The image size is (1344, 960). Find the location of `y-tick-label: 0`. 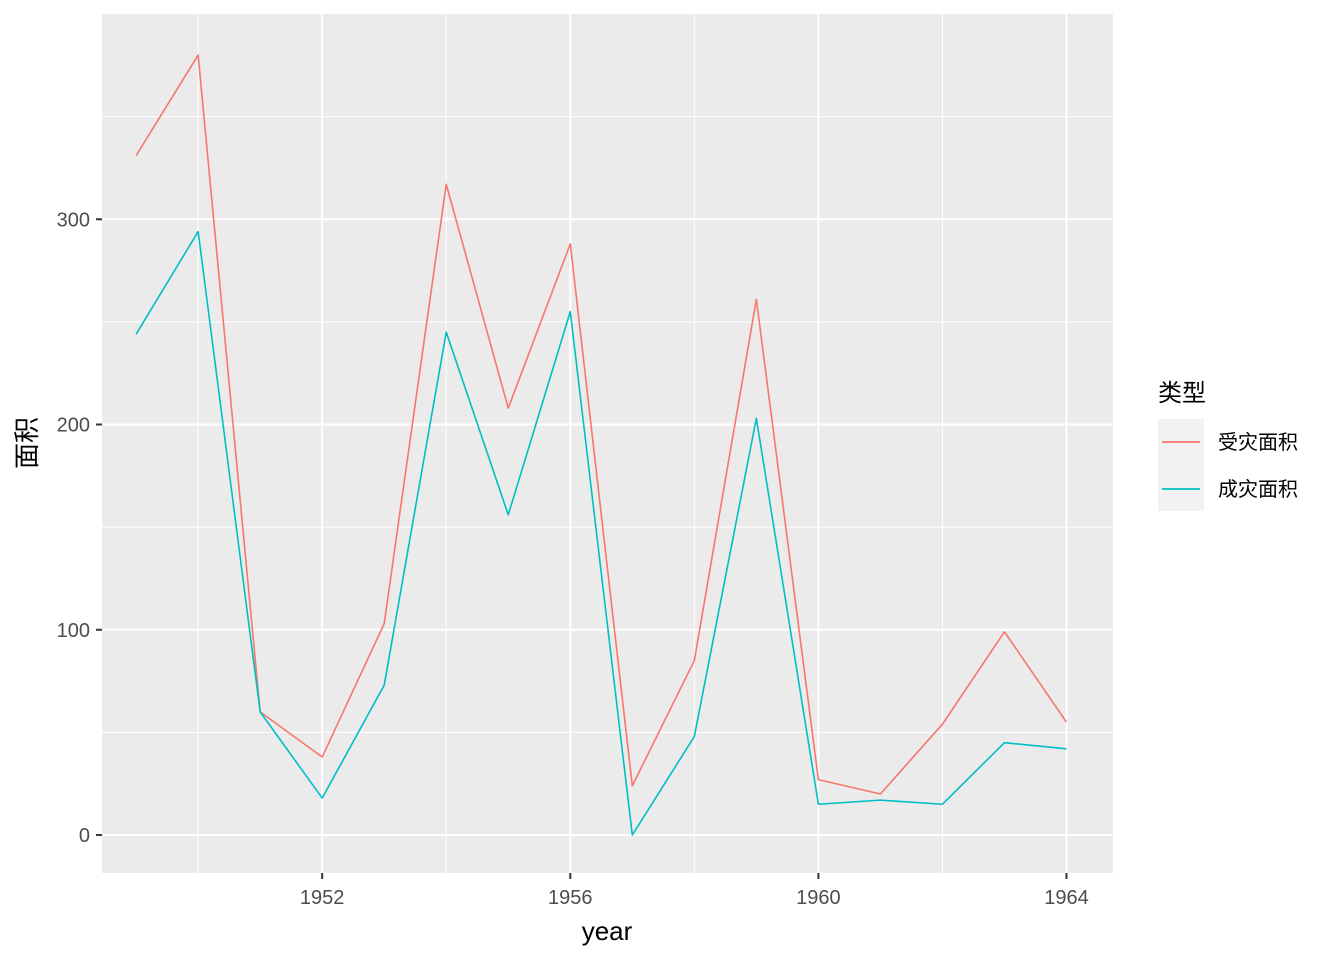

y-tick-label: 0 is located at coordinates (84, 836).